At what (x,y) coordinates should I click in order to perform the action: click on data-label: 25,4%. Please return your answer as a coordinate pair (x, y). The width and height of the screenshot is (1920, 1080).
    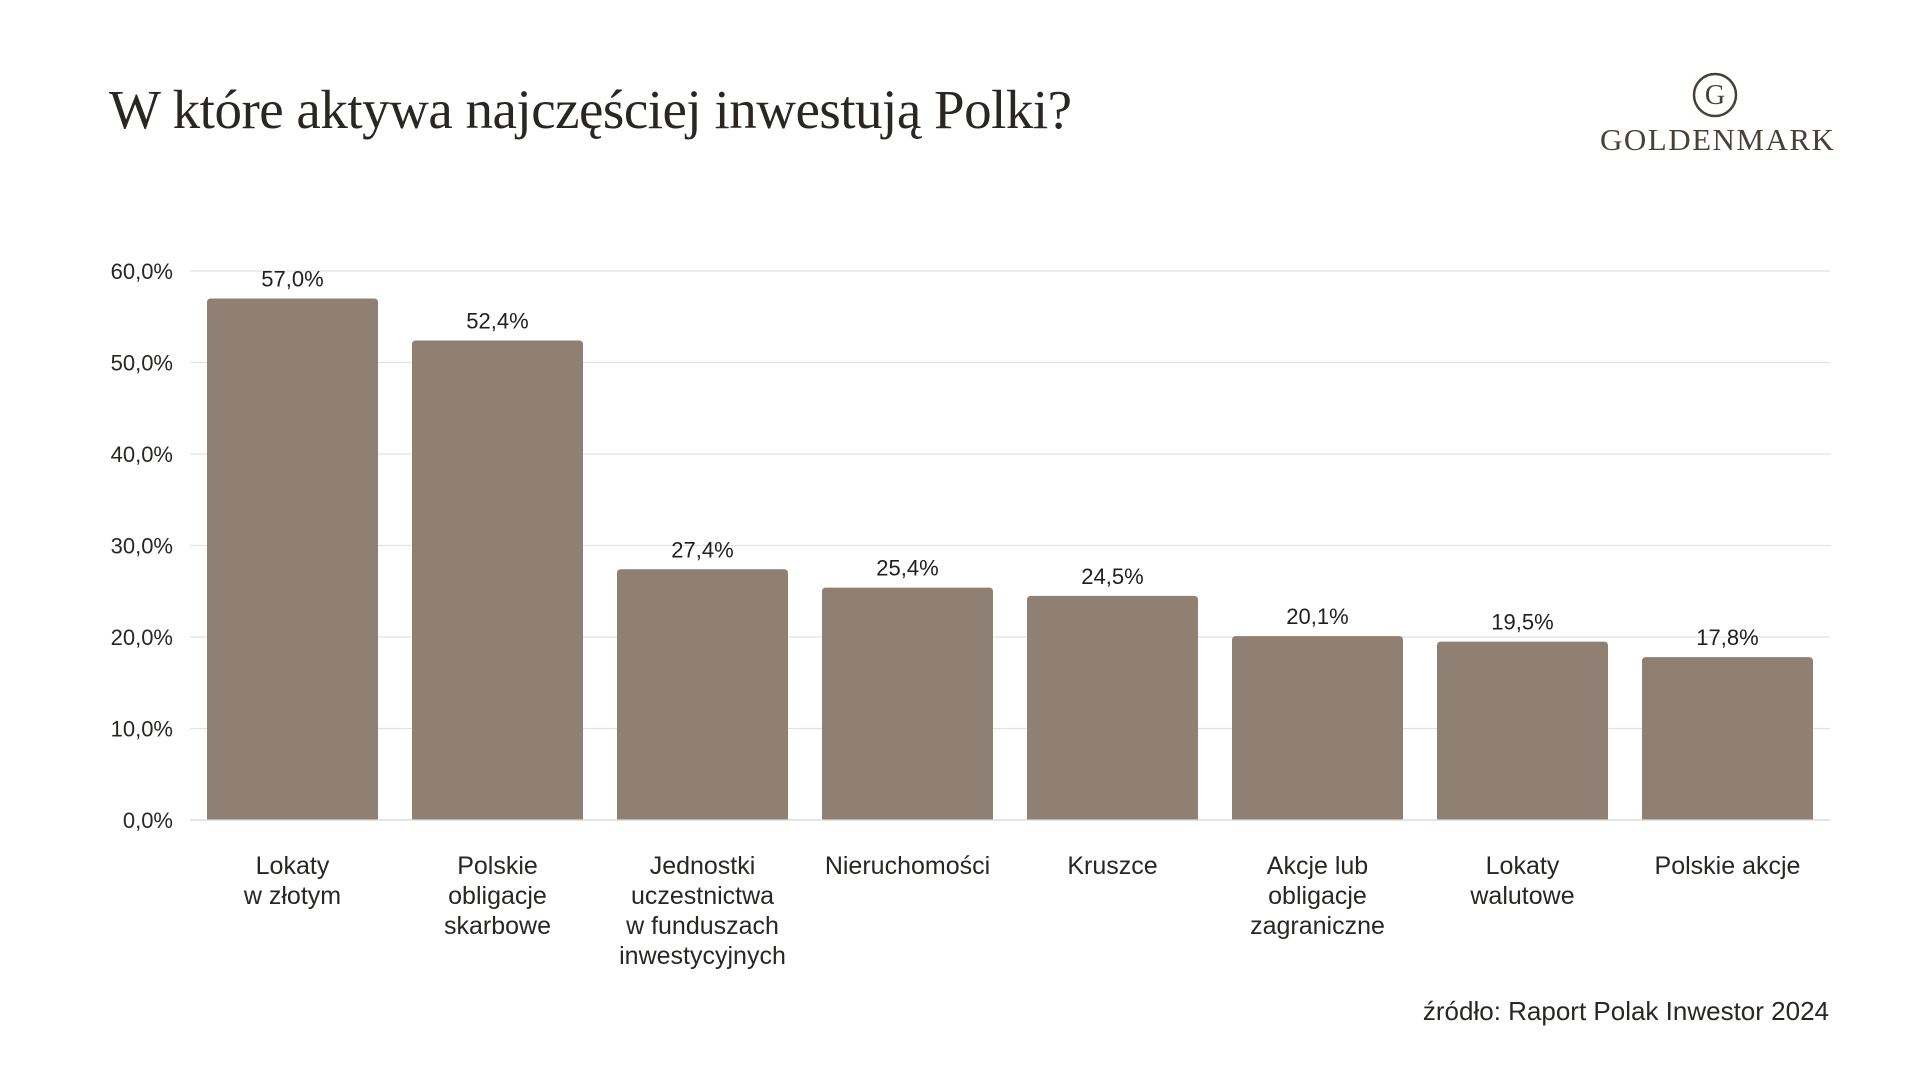
    Looking at the image, I should click on (907, 568).